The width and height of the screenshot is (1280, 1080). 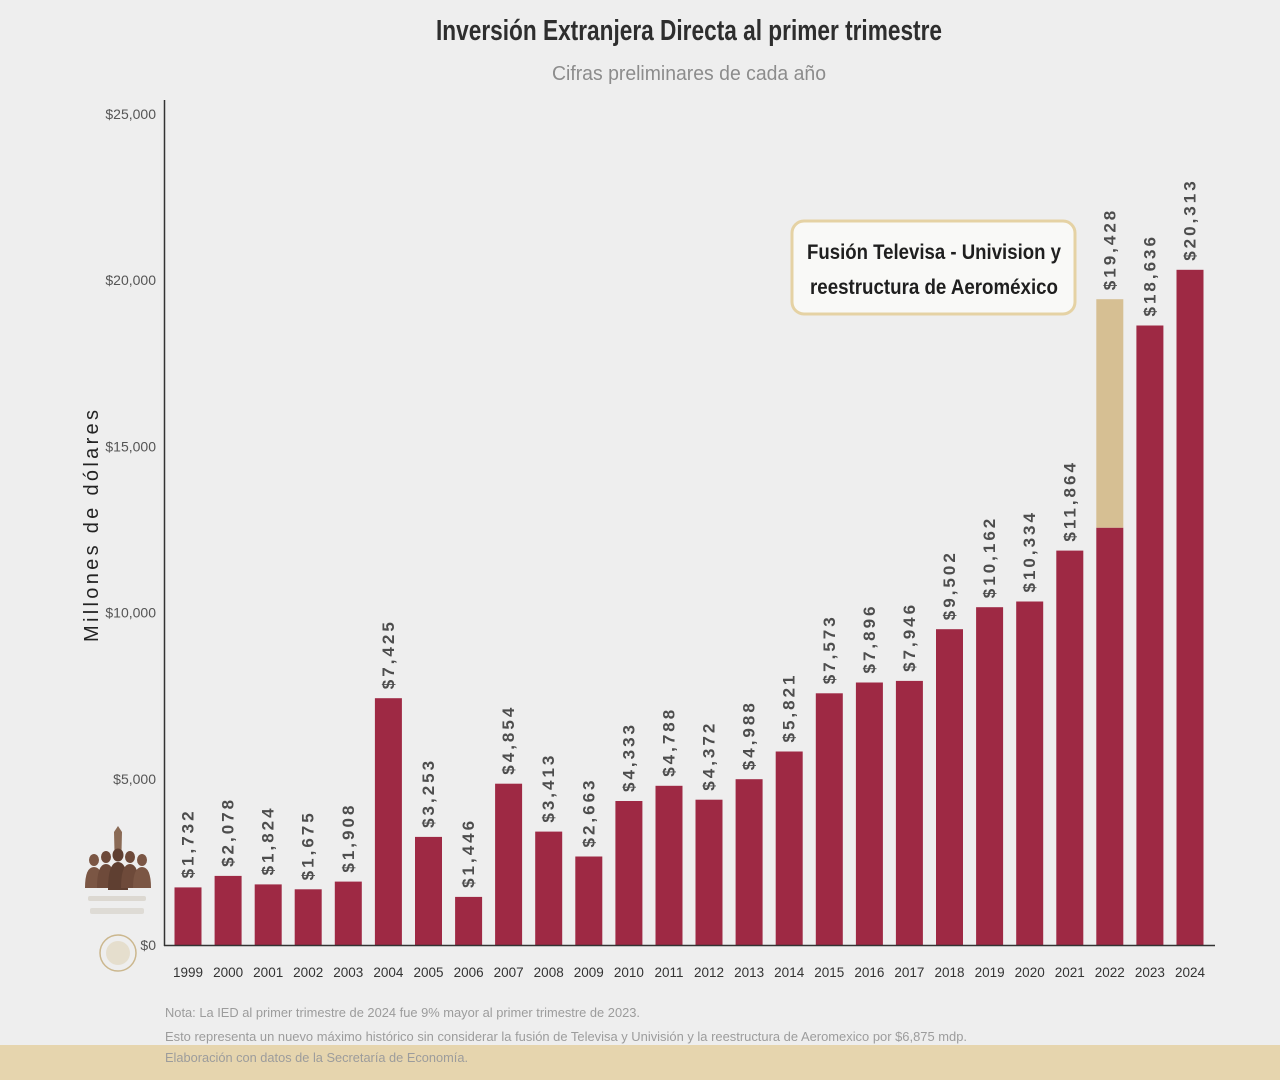 I want to click on value-label-2011: $4,788, so click(x=669, y=742).